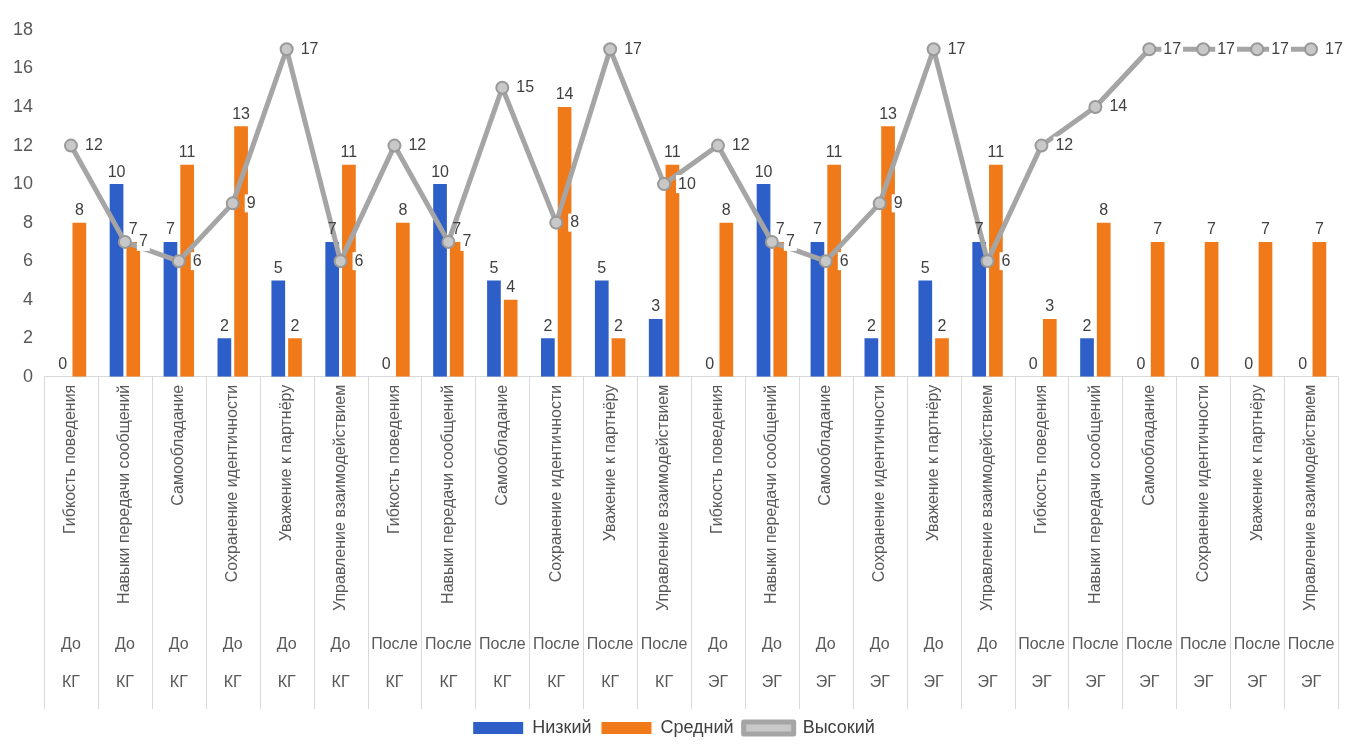 The width and height of the screenshot is (1363, 747). I want to click on y-tick-label: 8, so click(28, 221).